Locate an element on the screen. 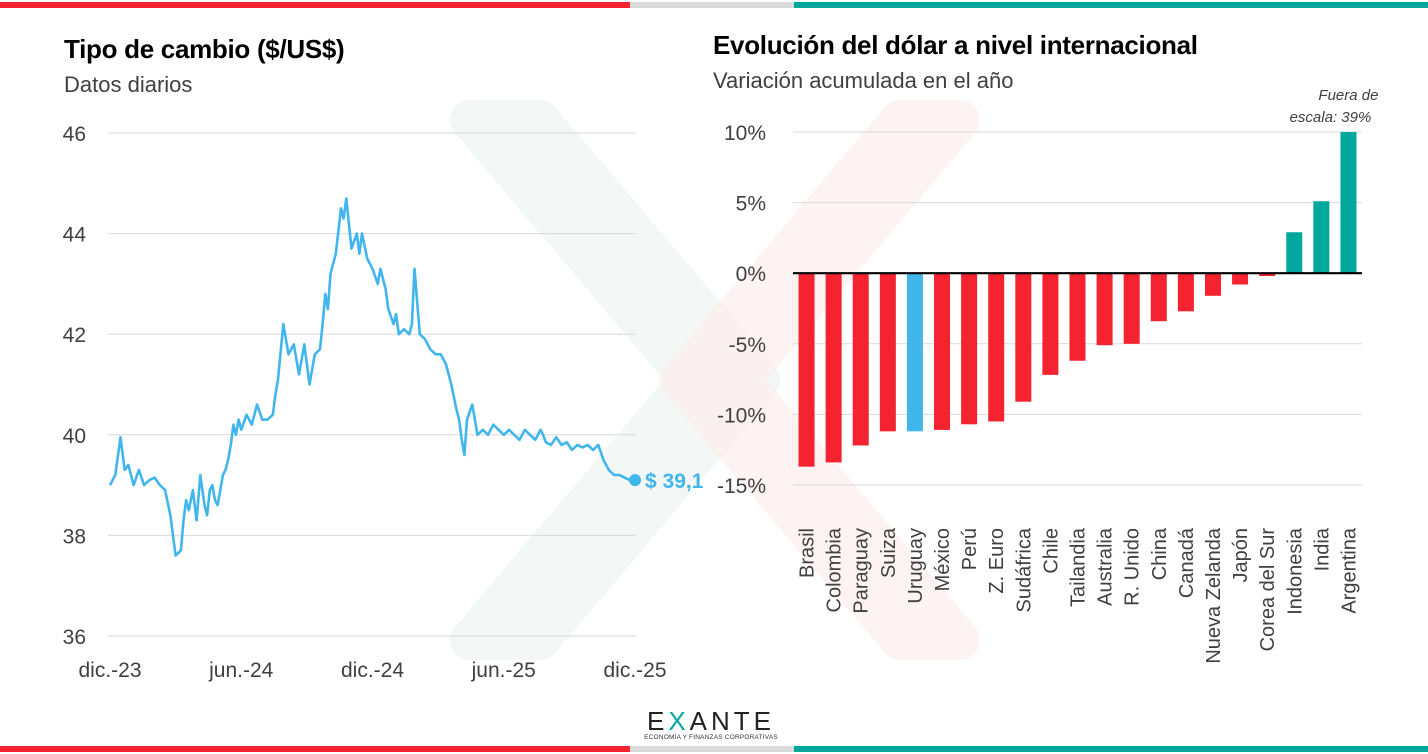  x-category-label: Z. Euro is located at coordinates (997, 561).